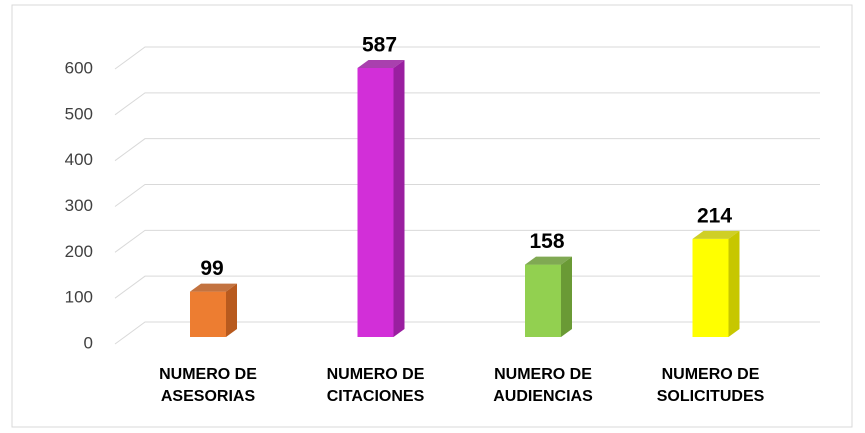  What do you see at coordinates (546, 241) in the screenshot?
I see `data-label: 158` at bounding box center [546, 241].